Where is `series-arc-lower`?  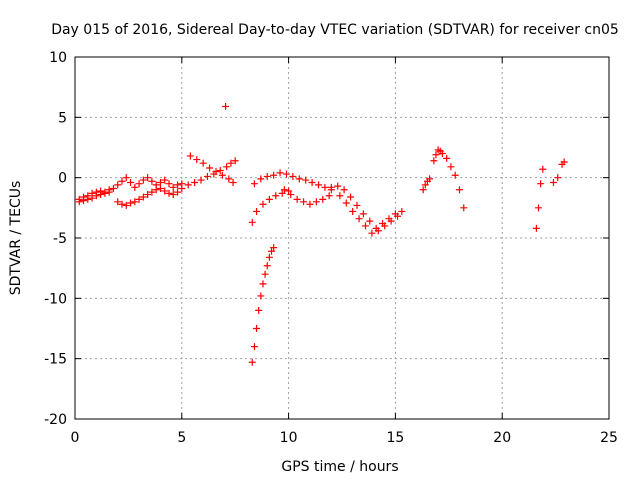
series-arc-lower is located at coordinates (306, 197).